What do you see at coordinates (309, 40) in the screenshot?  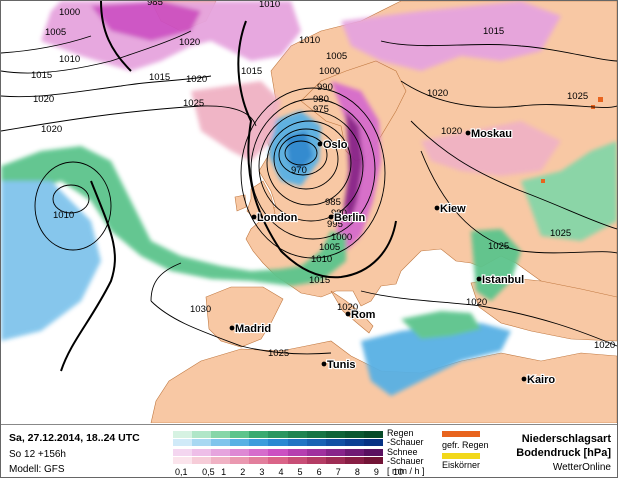 I see `isobar-label: 1010` at bounding box center [309, 40].